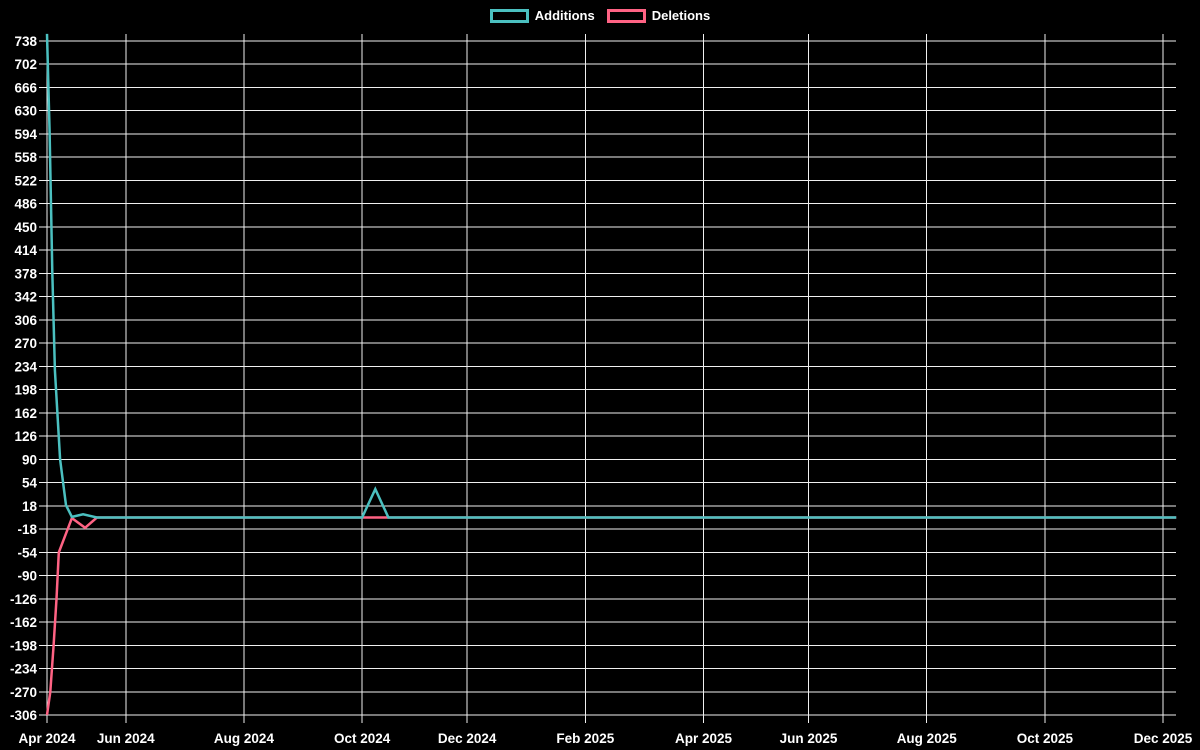 This screenshot has width=1200, height=750. I want to click on y-tick-label: -90, so click(27, 576).